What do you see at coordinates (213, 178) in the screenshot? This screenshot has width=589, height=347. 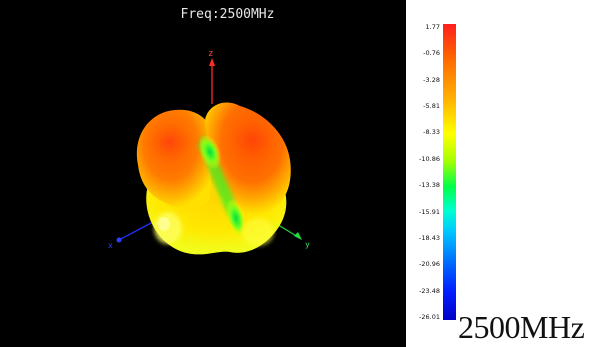 I see `radiation-pattern-surface` at bounding box center [213, 178].